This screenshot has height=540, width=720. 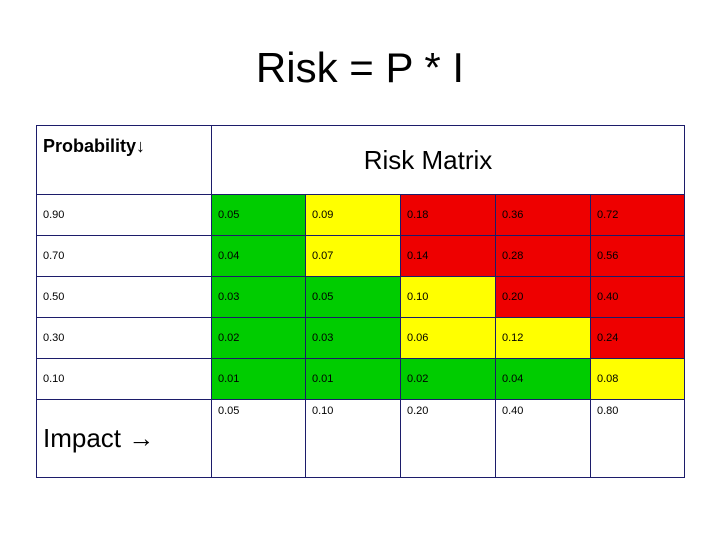 I want to click on impact-value: 0.10, so click(x=353, y=438).